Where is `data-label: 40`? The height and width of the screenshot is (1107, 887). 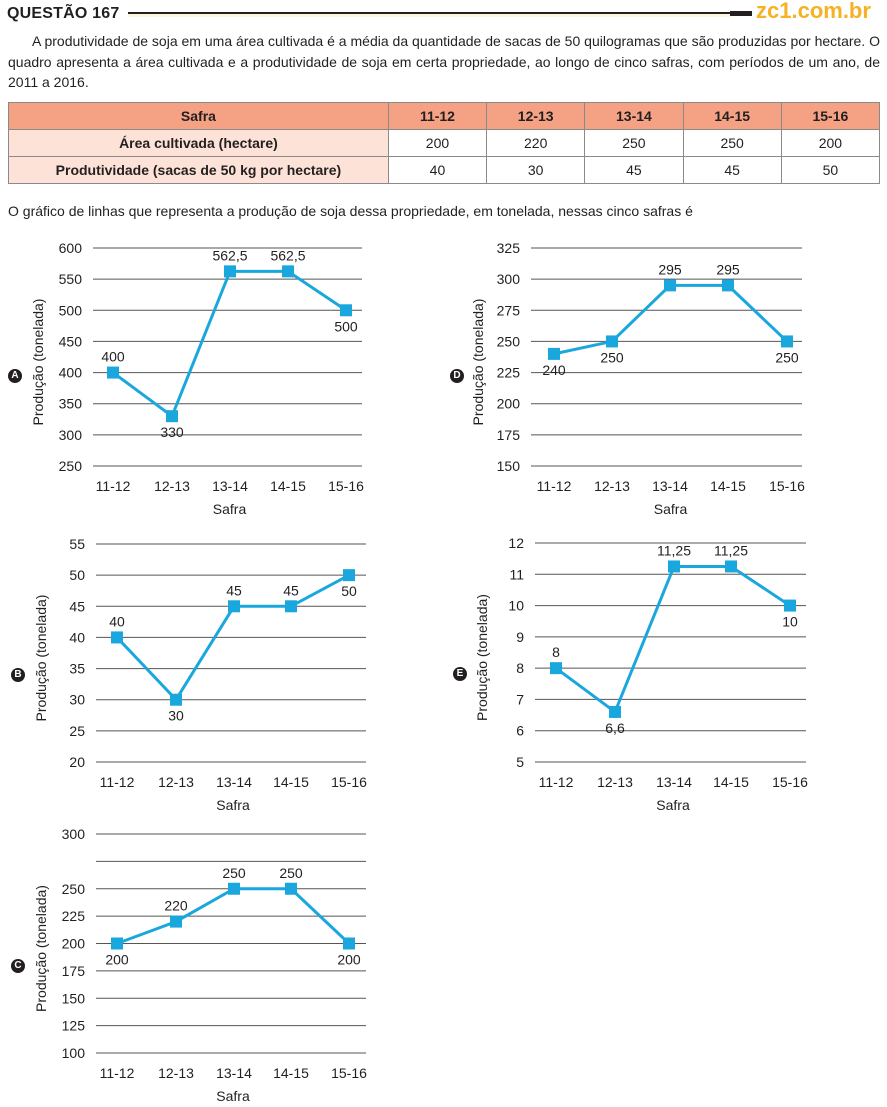
data-label: 40 is located at coordinates (117, 621).